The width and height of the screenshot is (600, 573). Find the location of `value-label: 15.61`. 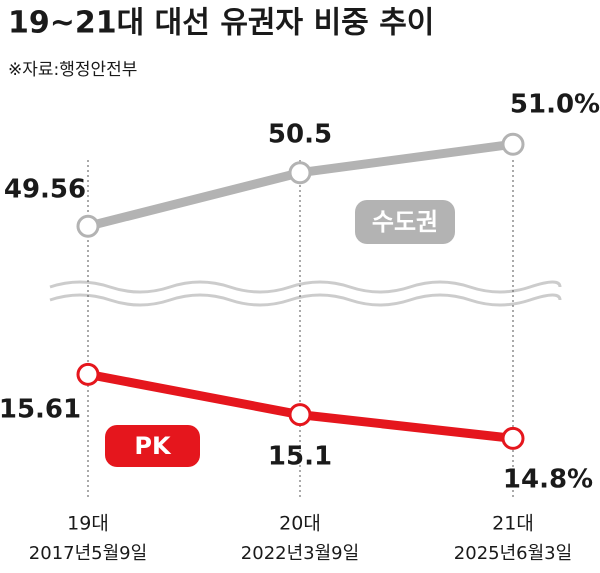

value-label: 15.61 is located at coordinates (40, 410).